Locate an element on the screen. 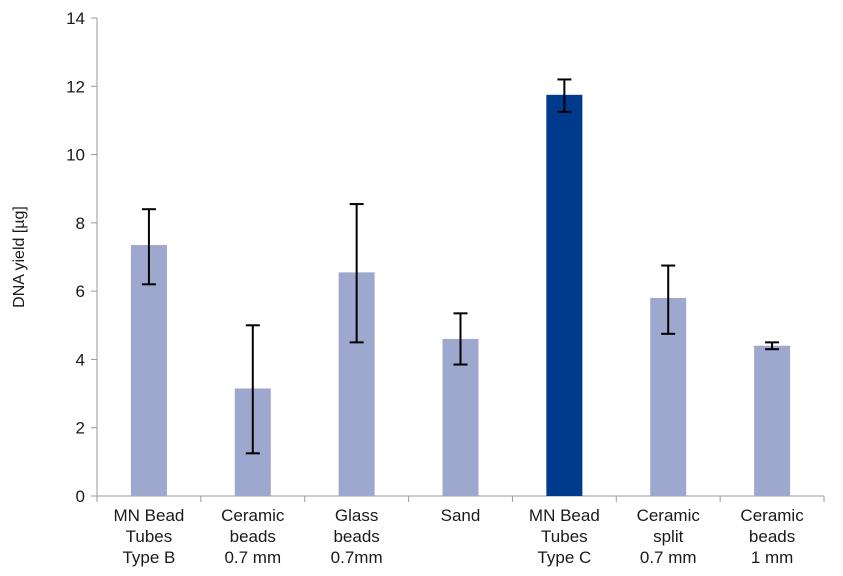  x-category-label: Sand is located at coordinates (461, 515).